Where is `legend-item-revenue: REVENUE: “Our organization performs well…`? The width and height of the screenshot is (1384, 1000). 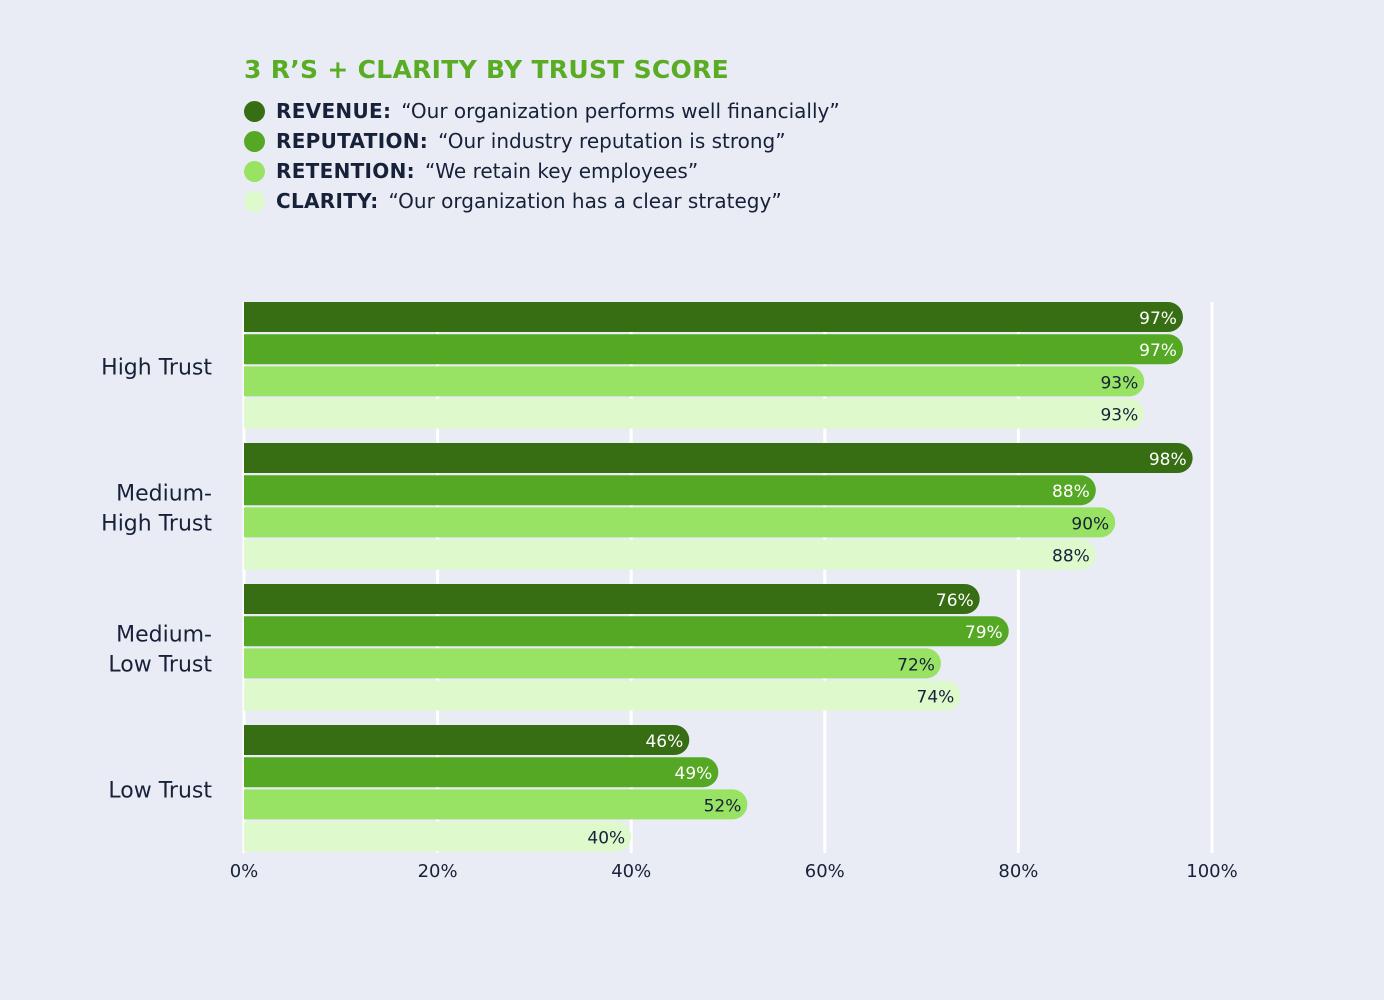
legend-item-revenue: REVENUE: “Our organization performs well… is located at coordinates (542, 111).